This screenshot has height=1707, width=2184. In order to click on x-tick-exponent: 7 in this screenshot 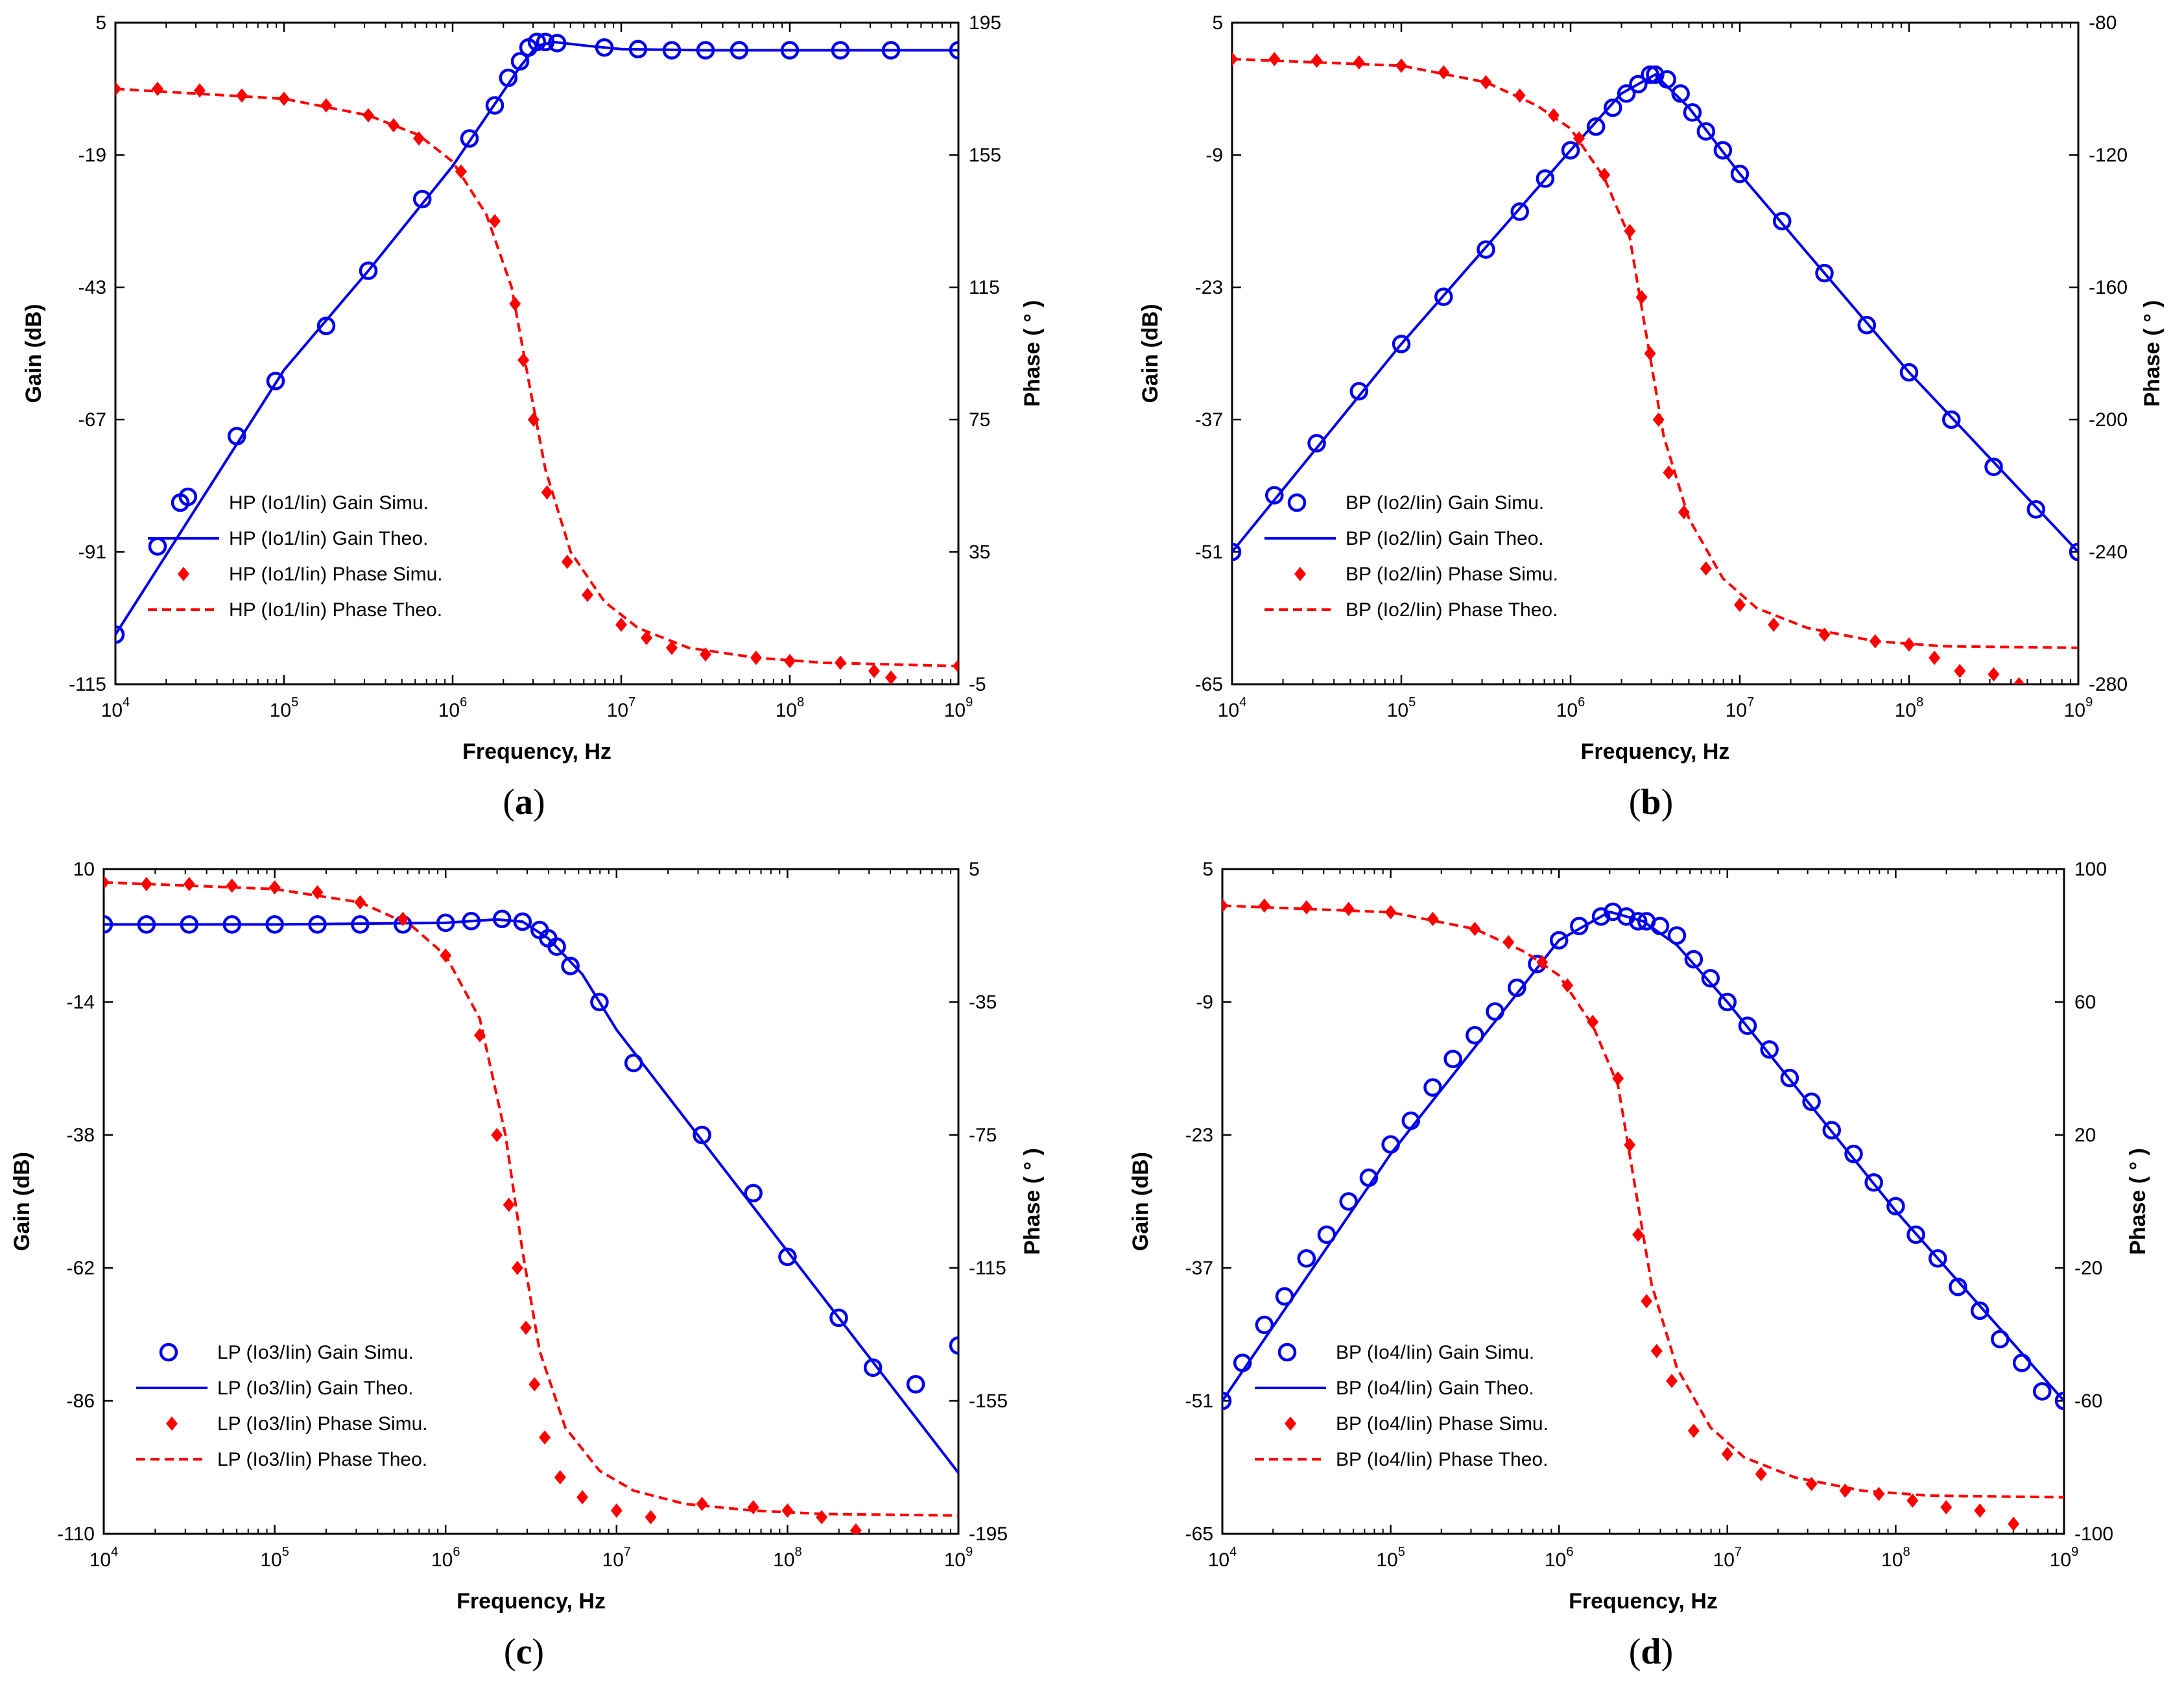, I will do `click(1739, 1552)`.